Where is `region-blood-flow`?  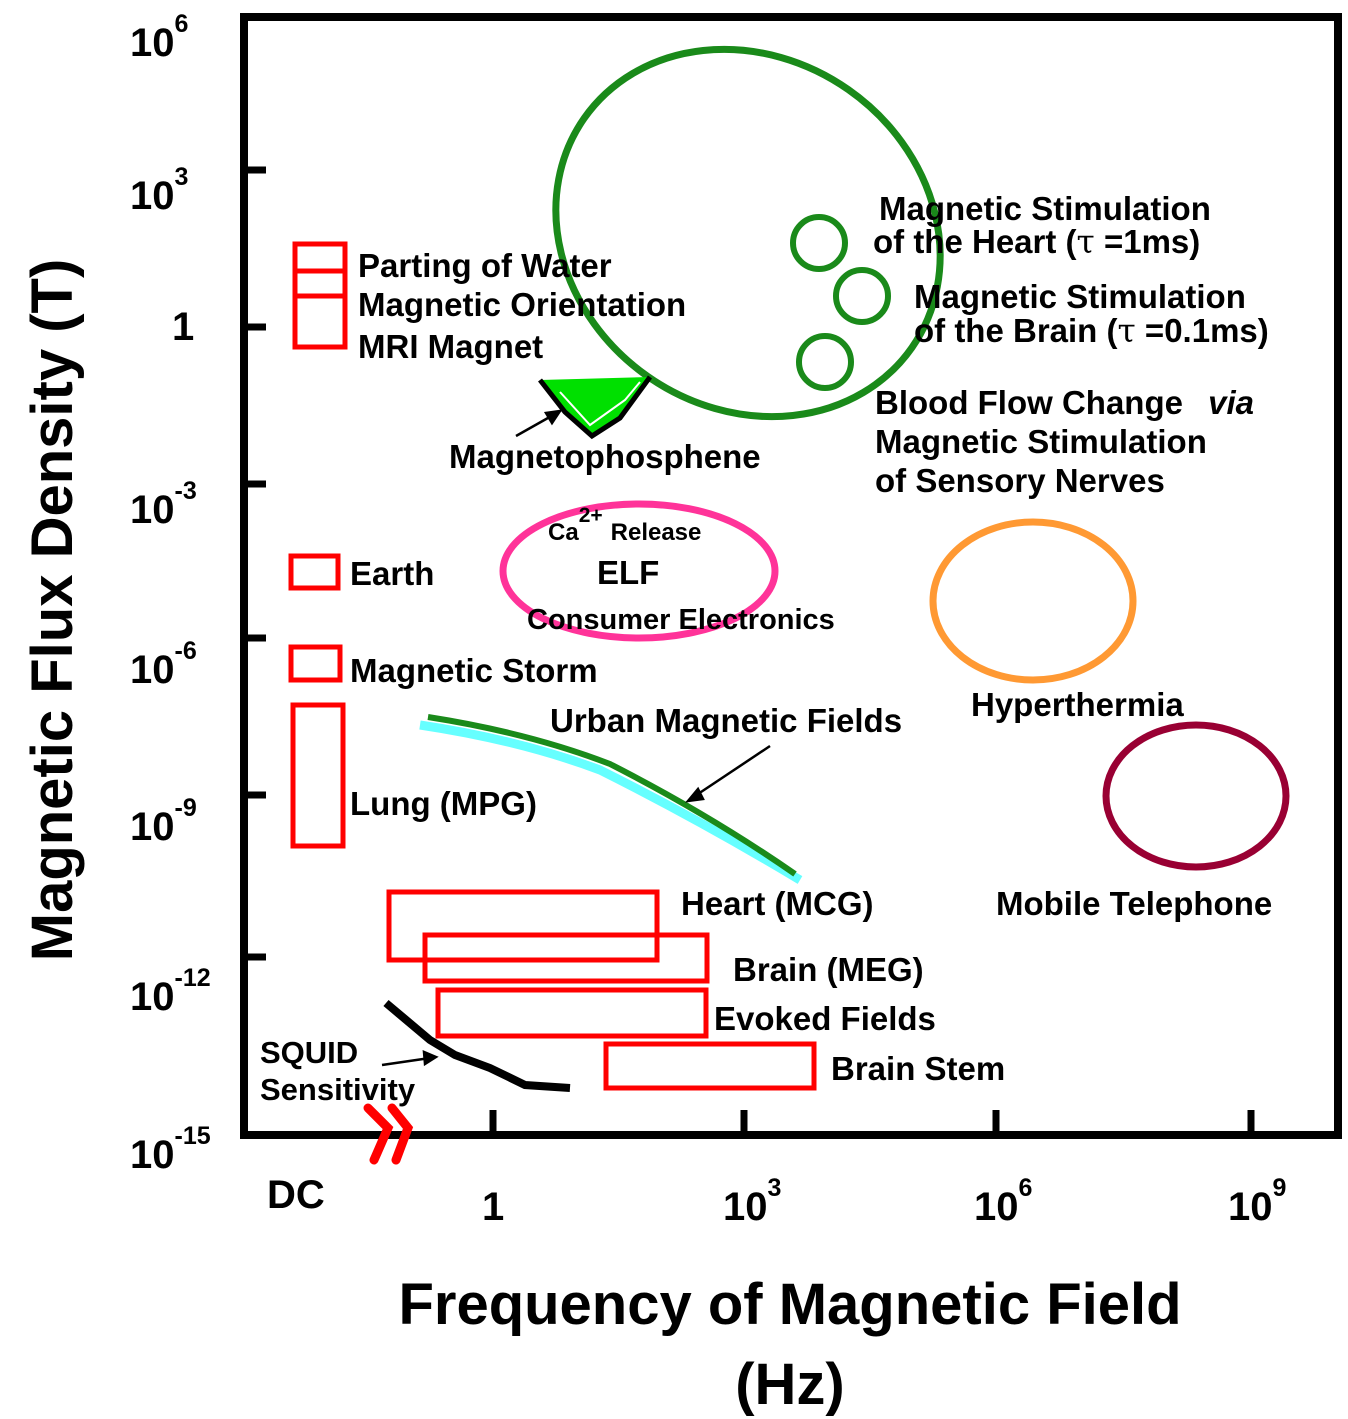
region-blood-flow is located at coordinates (825, 362).